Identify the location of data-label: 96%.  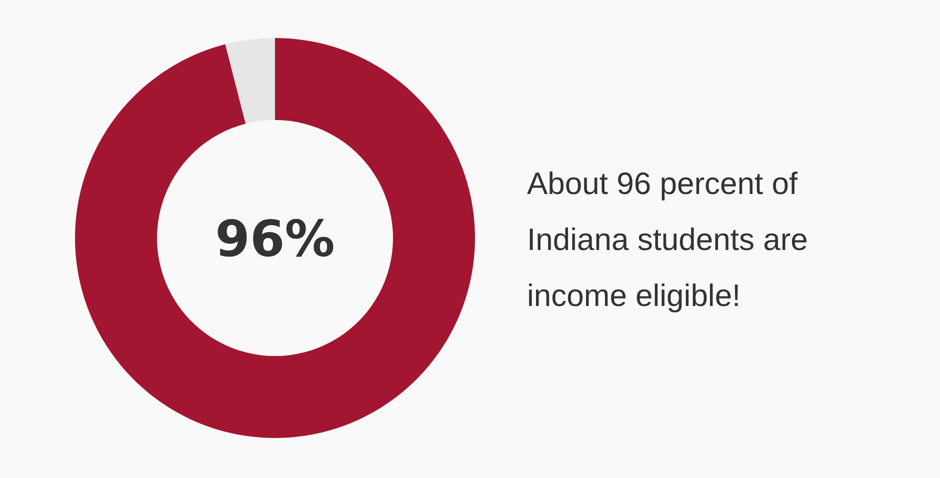
(275, 239).